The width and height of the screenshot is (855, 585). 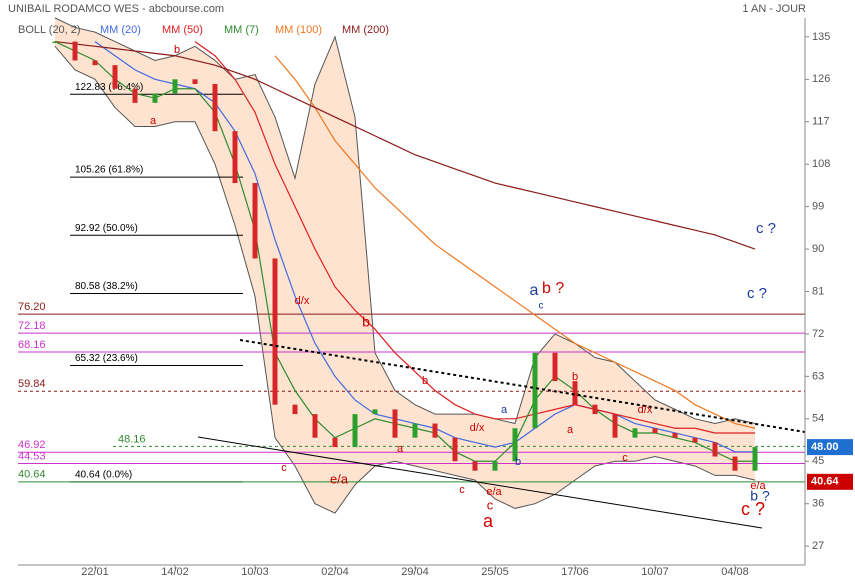 I want to click on legend-entry: BOLL (20, 2), so click(x=49, y=30).